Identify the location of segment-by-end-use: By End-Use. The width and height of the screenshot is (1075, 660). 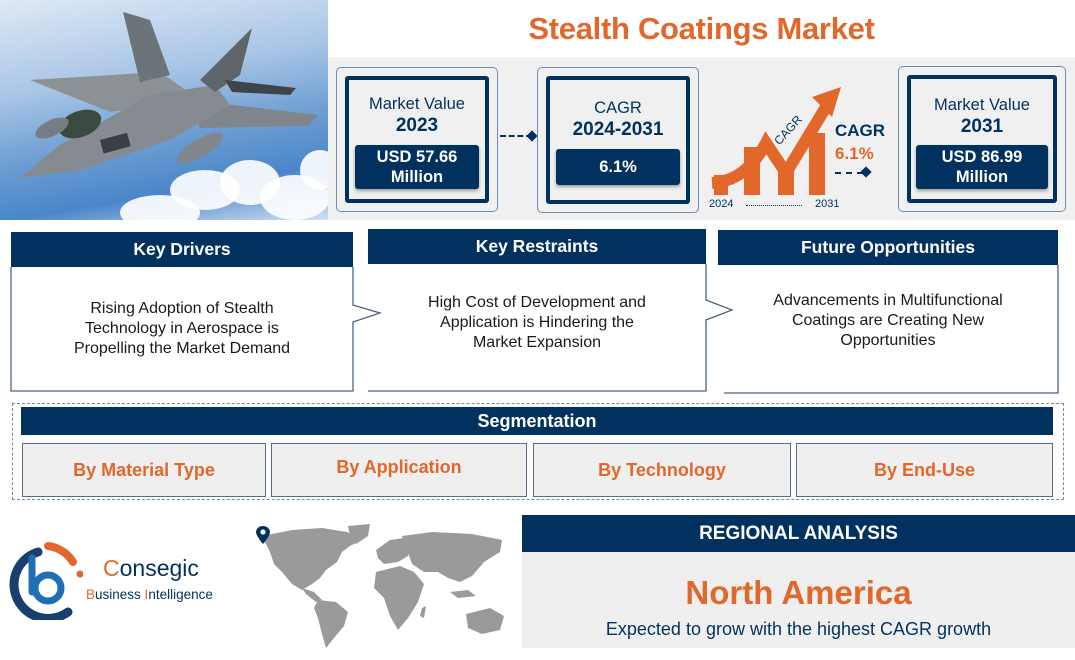
(924, 470).